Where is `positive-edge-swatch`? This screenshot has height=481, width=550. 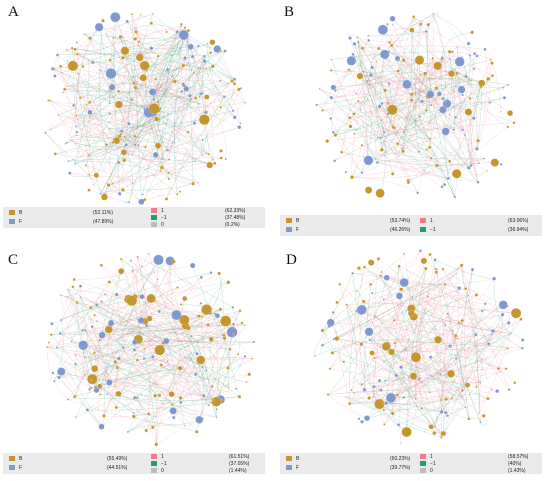 positive-edge-swatch is located at coordinates (154, 456).